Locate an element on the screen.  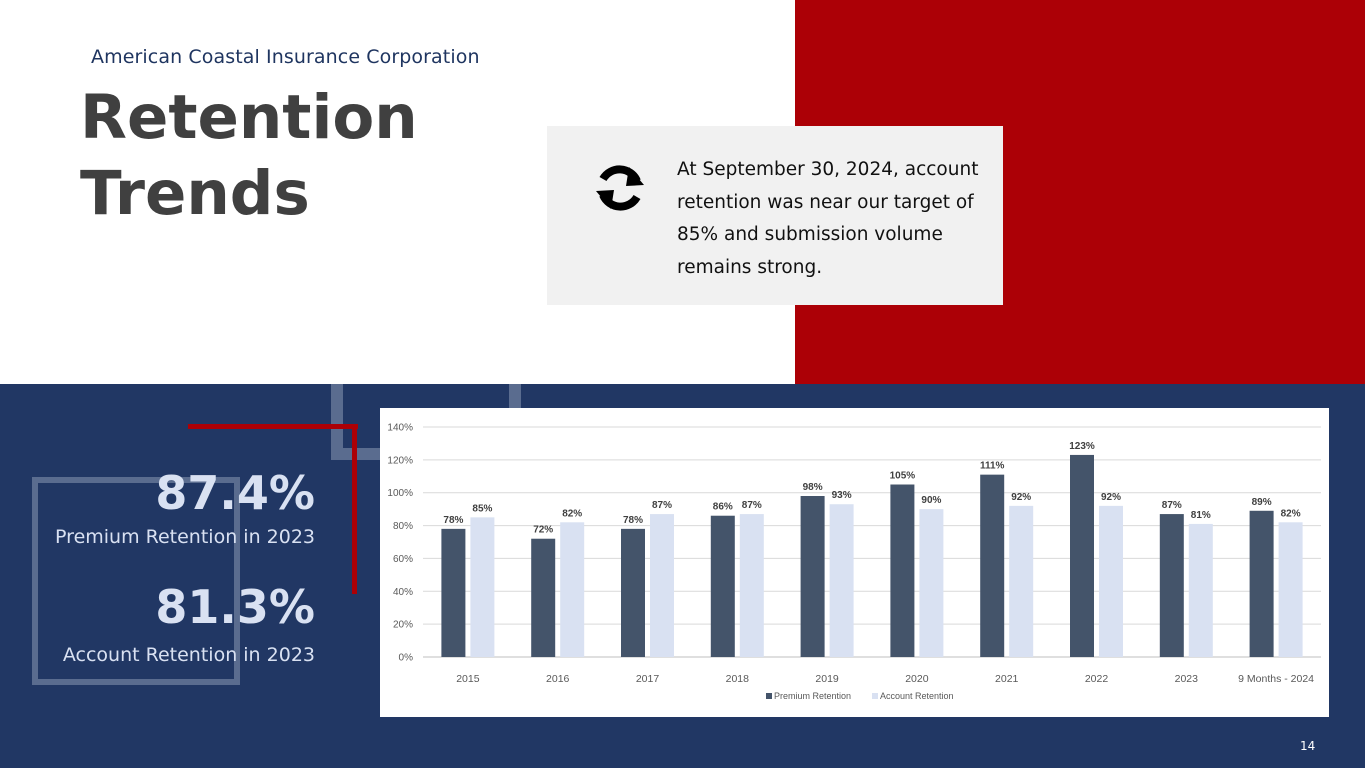
x-tick-label: 2016 is located at coordinates (558, 679).